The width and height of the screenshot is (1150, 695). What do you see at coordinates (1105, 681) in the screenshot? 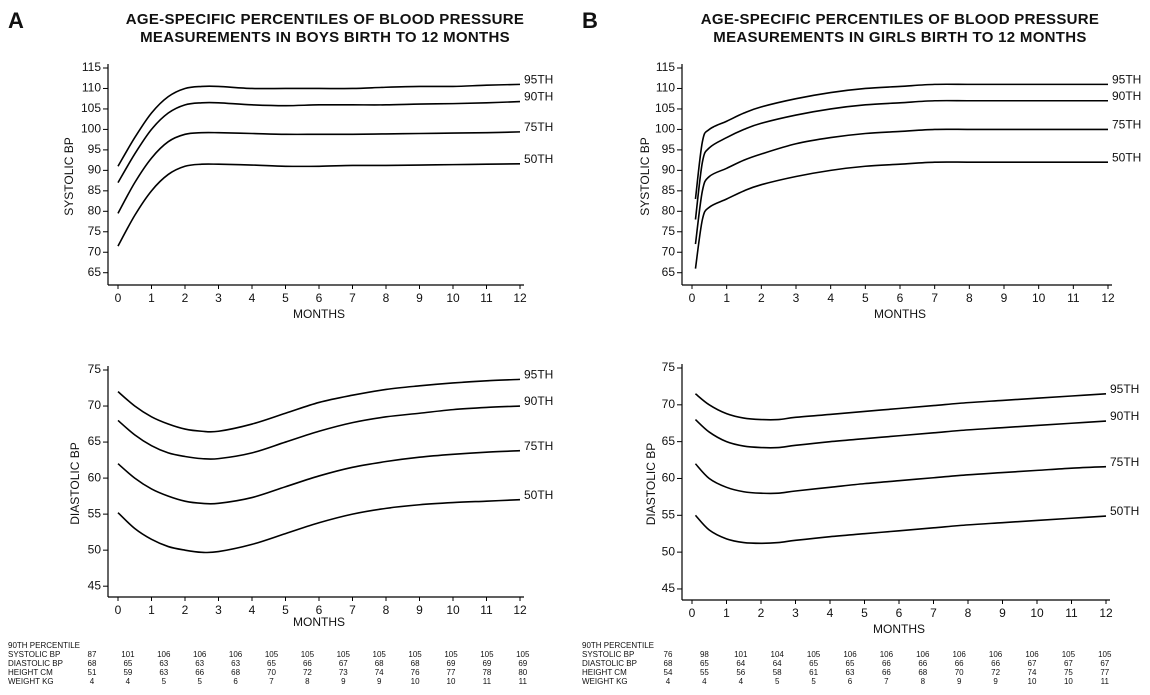
I see `table-cell: 11` at bounding box center [1105, 681].